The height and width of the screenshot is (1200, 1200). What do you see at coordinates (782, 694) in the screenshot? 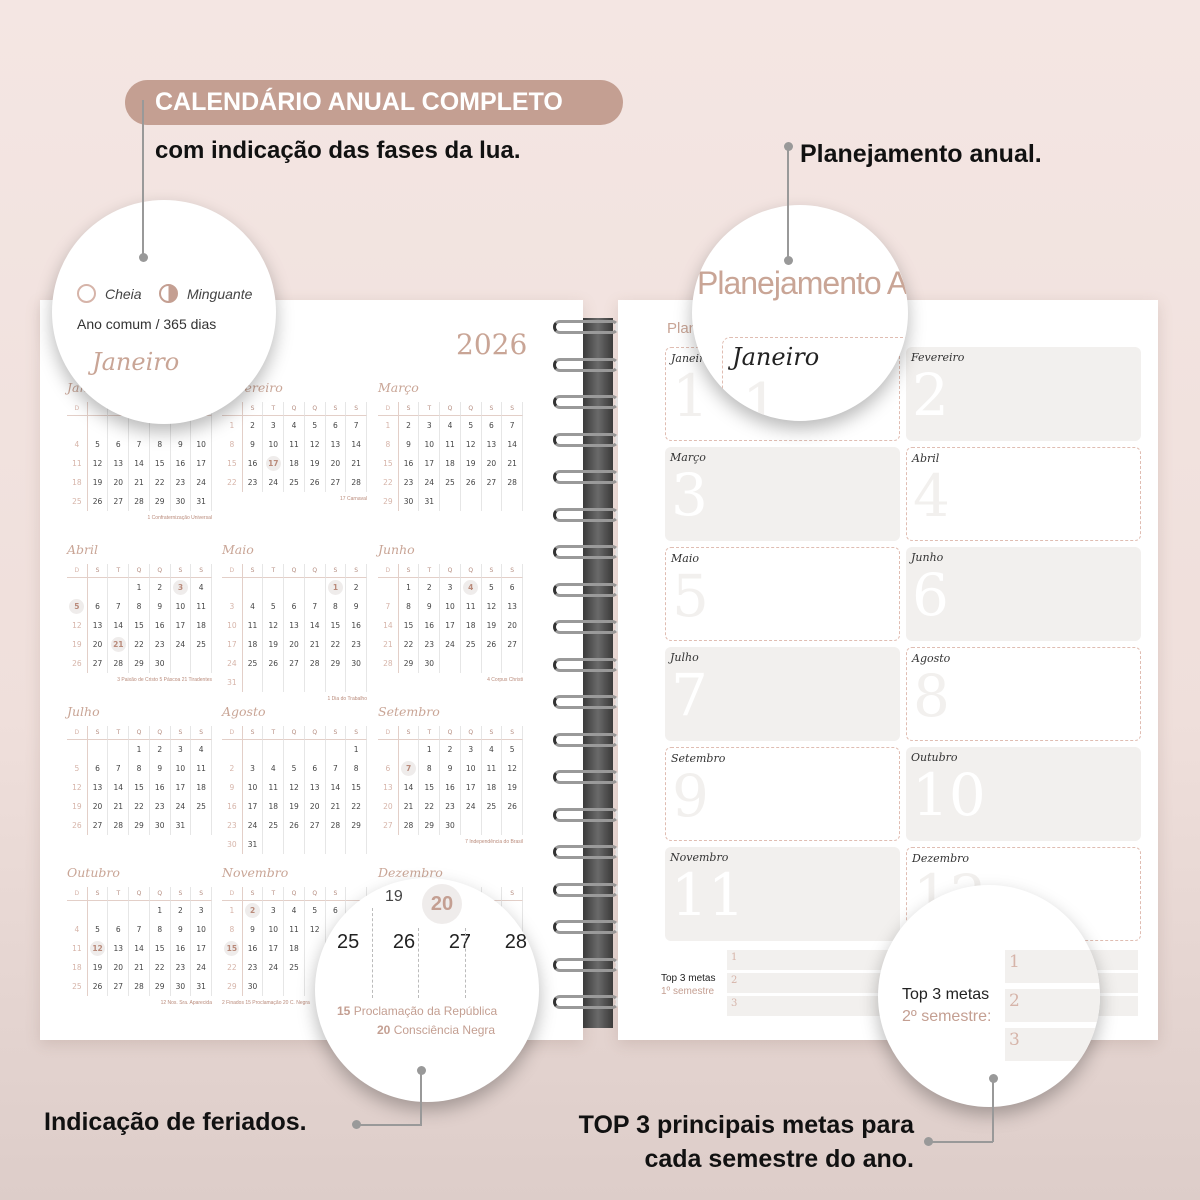
I see `planner-month-box: Julho 7` at bounding box center [782, 694].